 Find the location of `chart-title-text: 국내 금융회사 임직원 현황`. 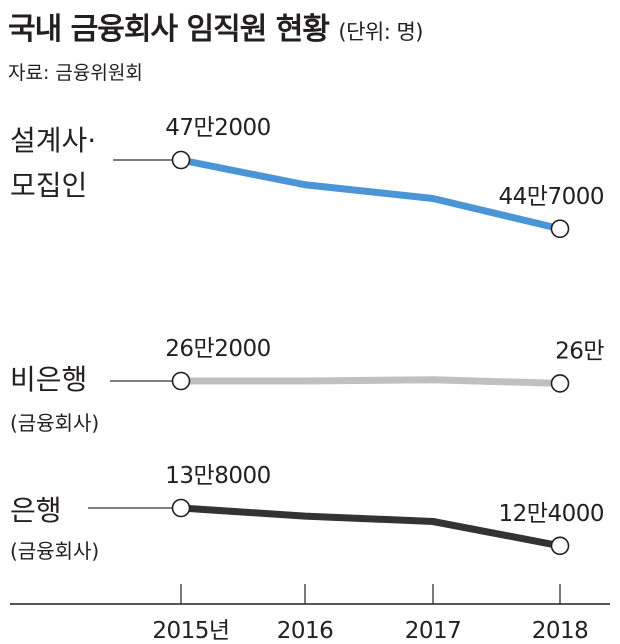

chart-title-text: 국내 금융회사 임직원 현황 is located at coordinates (169, 29).